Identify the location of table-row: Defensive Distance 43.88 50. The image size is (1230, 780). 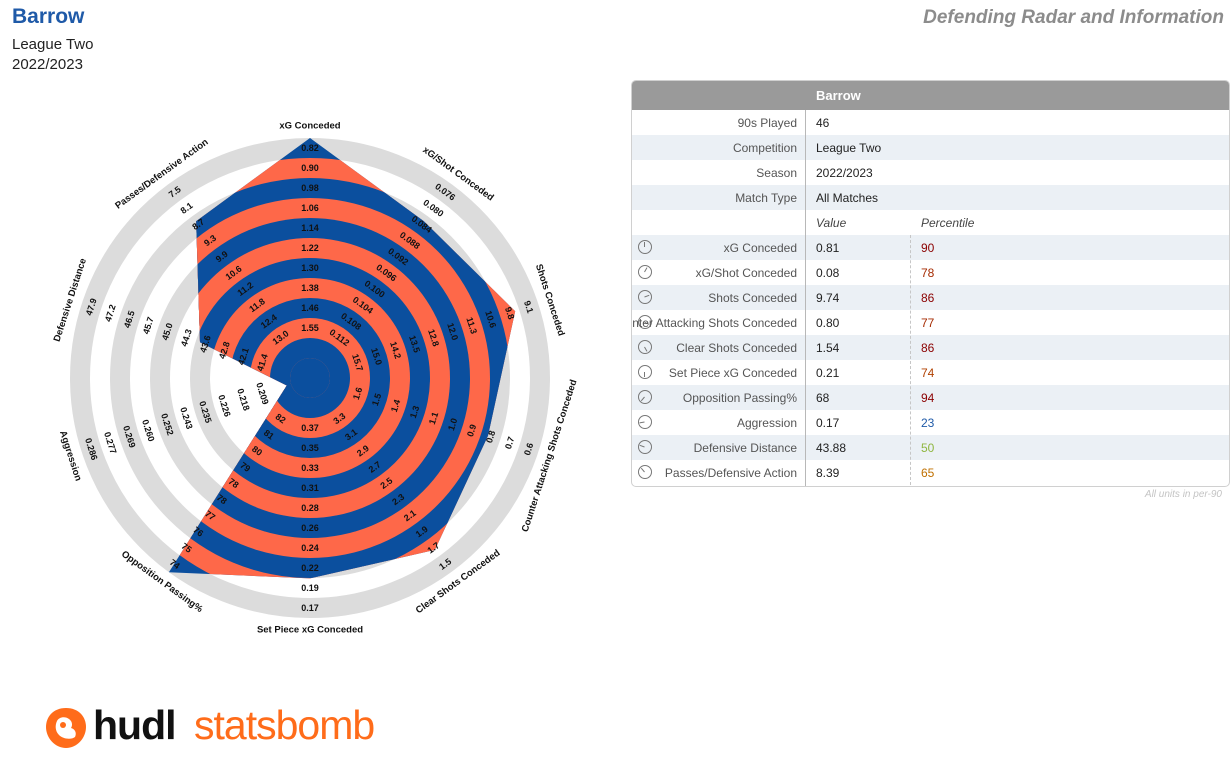
(930, 447).